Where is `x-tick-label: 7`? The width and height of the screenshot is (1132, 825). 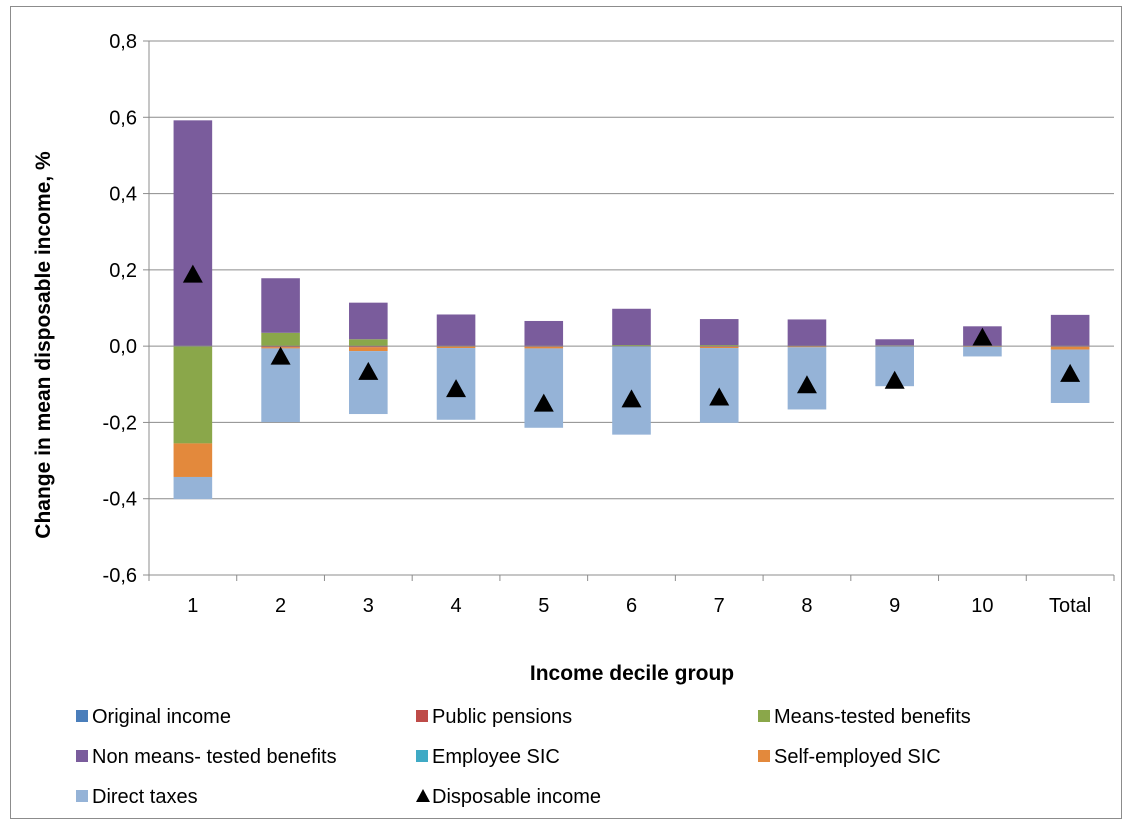
x-tick-label: 7 is located at coordinates (719, 606).